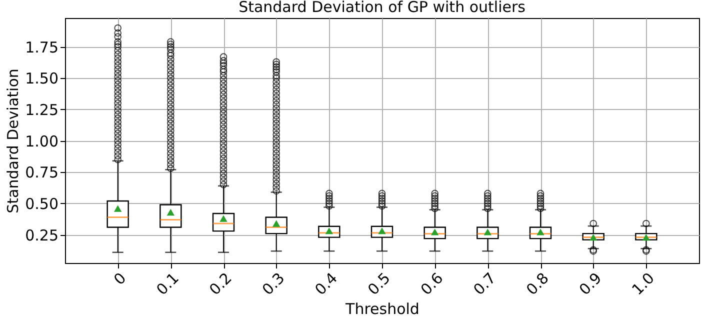  I want to click on y-tick-label: 1.75, so click(41, 47).